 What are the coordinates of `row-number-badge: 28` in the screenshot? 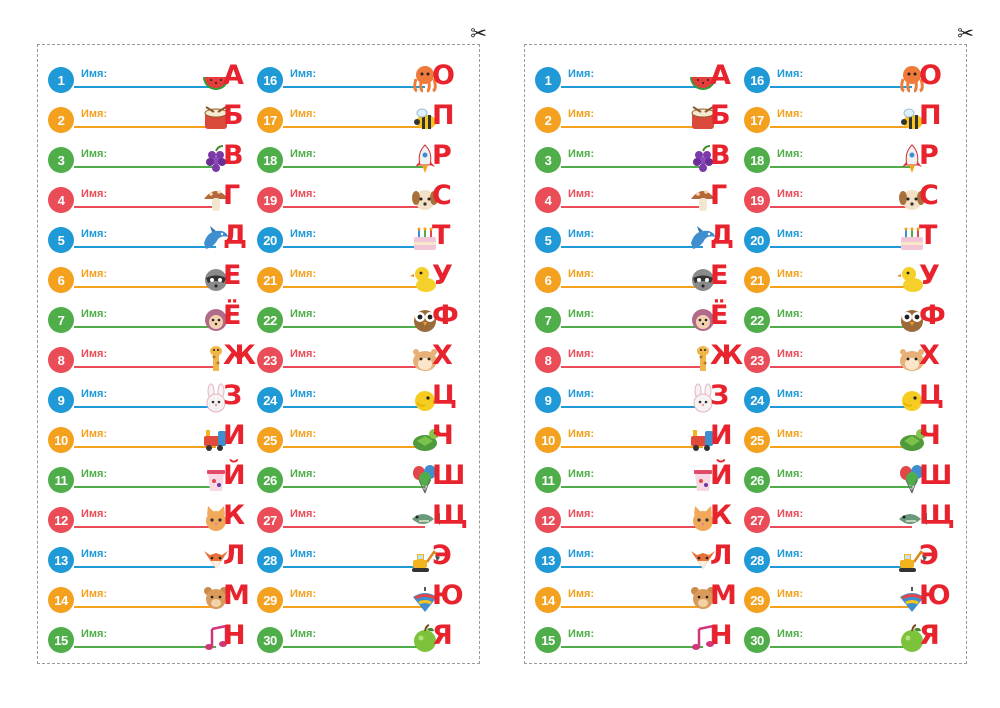 It's located at (270, 560).